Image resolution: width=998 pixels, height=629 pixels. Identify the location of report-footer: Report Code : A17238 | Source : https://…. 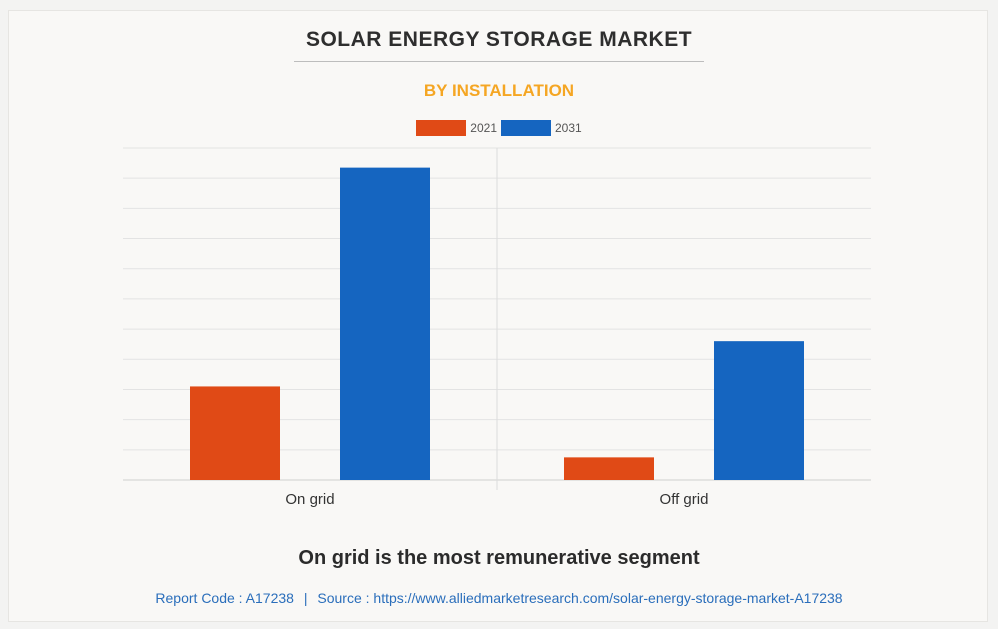
(499, 598).